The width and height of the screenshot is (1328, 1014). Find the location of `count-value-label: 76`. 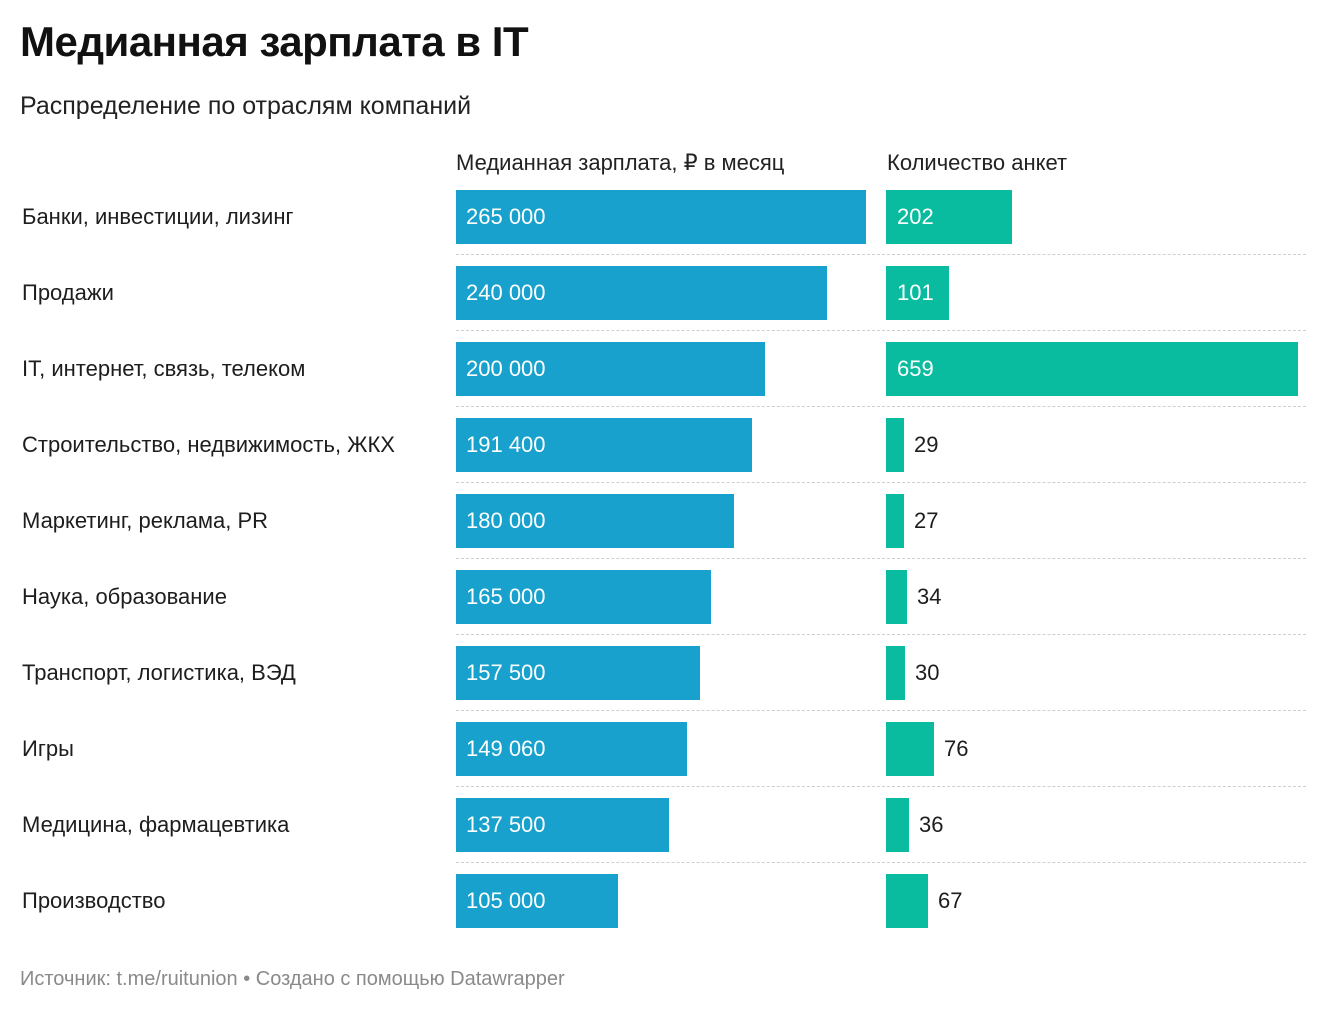

count-value-label: 76 is located at coordinates (956, 748).